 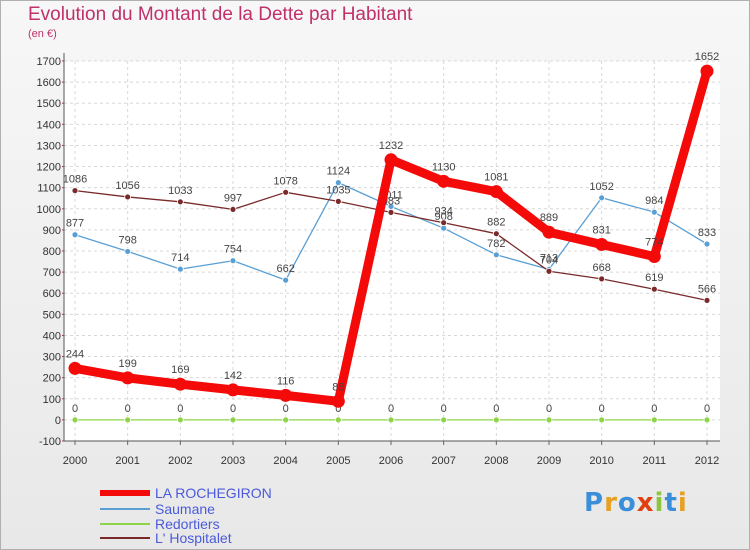 What do you see at coordinates (707, 289) in the screenshot?
I see `data-label: 566` at bounding box center [707, 289].